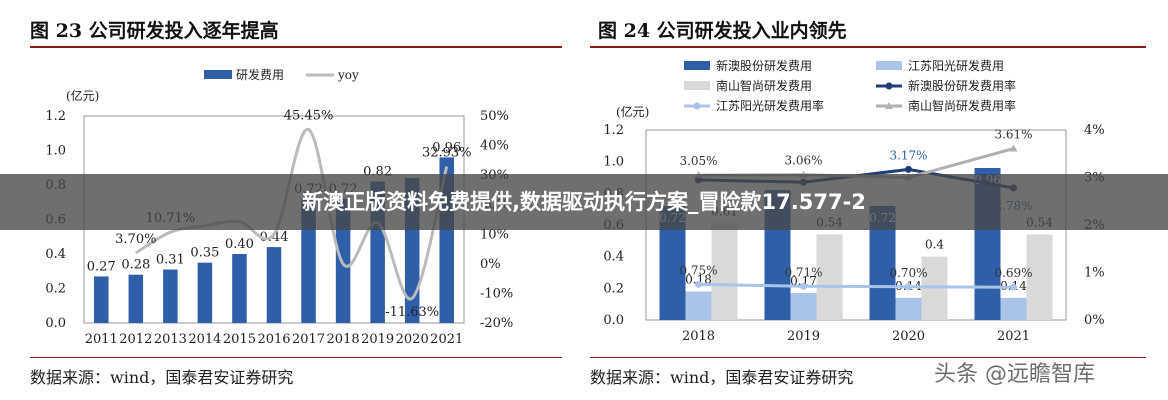 This screenshot has width=1168, height=400. I want to click on legend-label: 南山智尚研发费用, so click(764, 85).